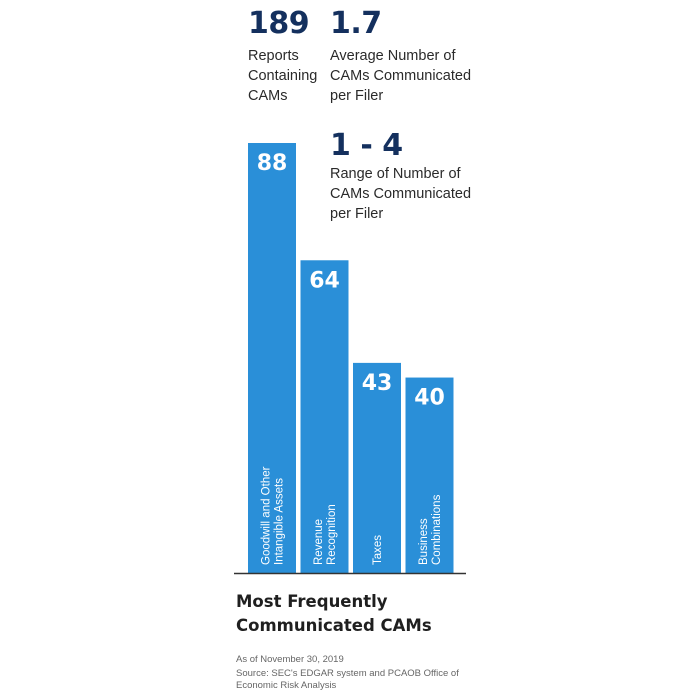  What do you see at coordinates (430, 529) in the screenshot?
I see `category-label: BusinessCombinations` at bounding box center [430, 529].